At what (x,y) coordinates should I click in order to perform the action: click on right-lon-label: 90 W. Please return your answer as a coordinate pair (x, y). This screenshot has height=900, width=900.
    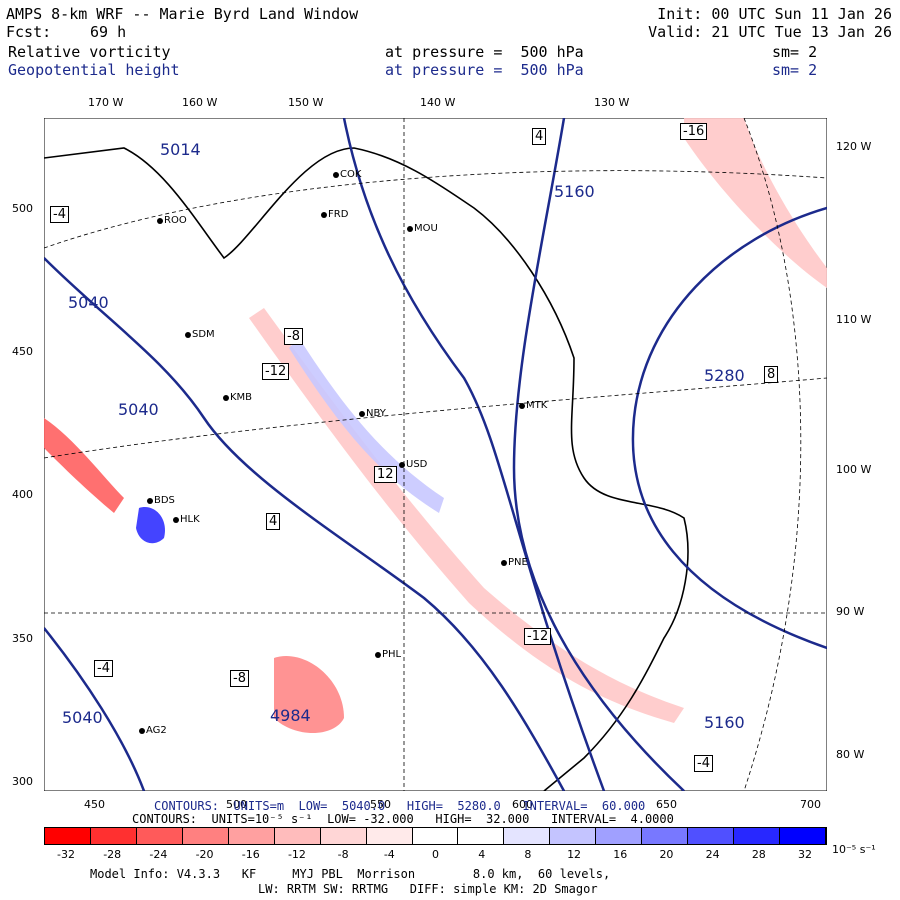
    Looking at the image, I should click on (850, 611).